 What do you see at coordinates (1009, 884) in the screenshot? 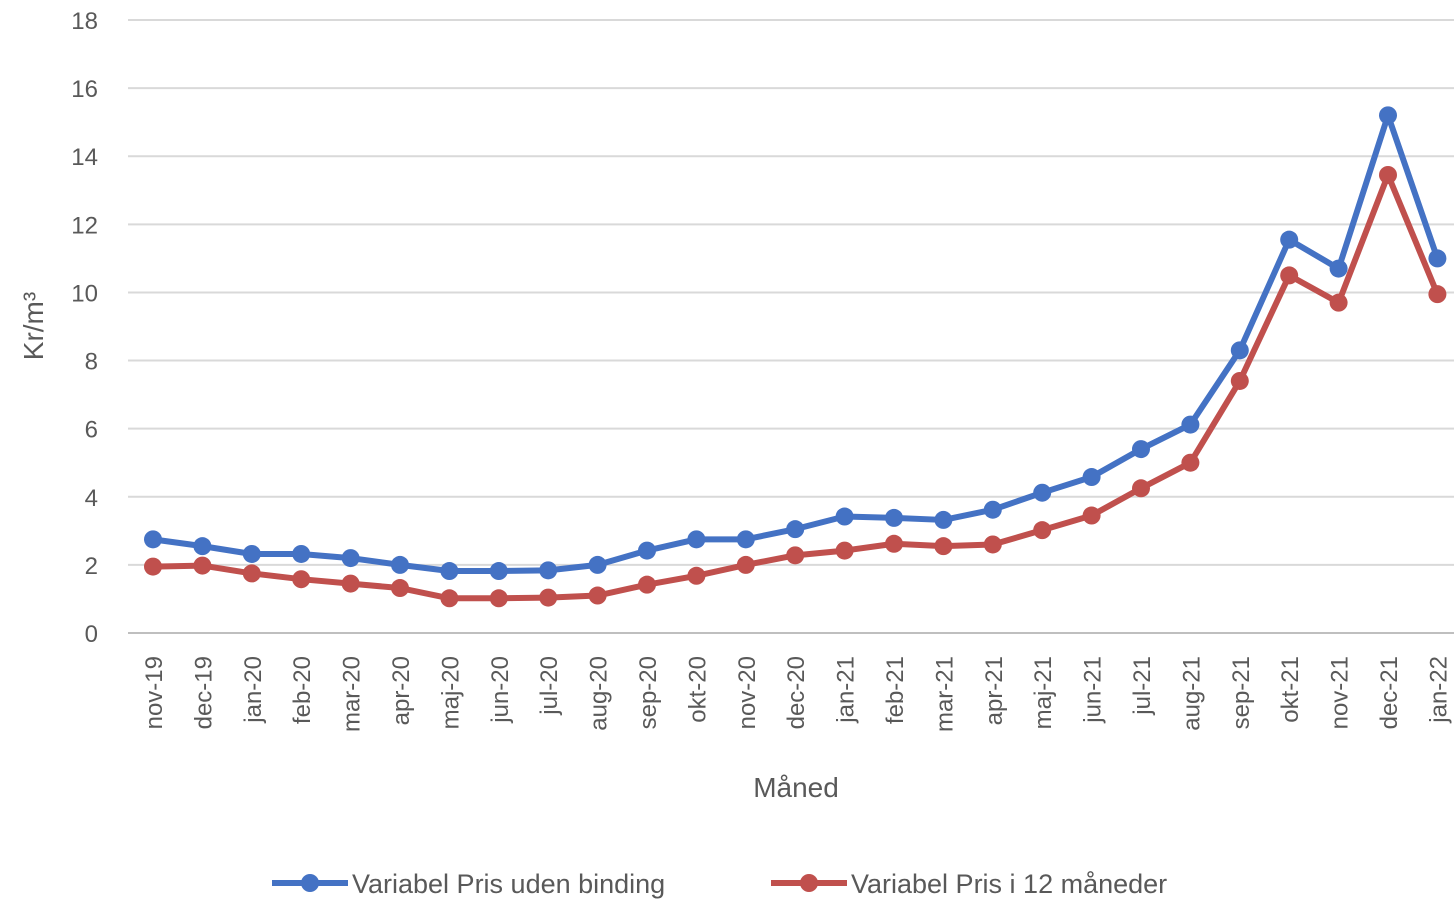
I see `legend-label: Variabel Pris i 12 måneder` at bounding box center [1009, 884].